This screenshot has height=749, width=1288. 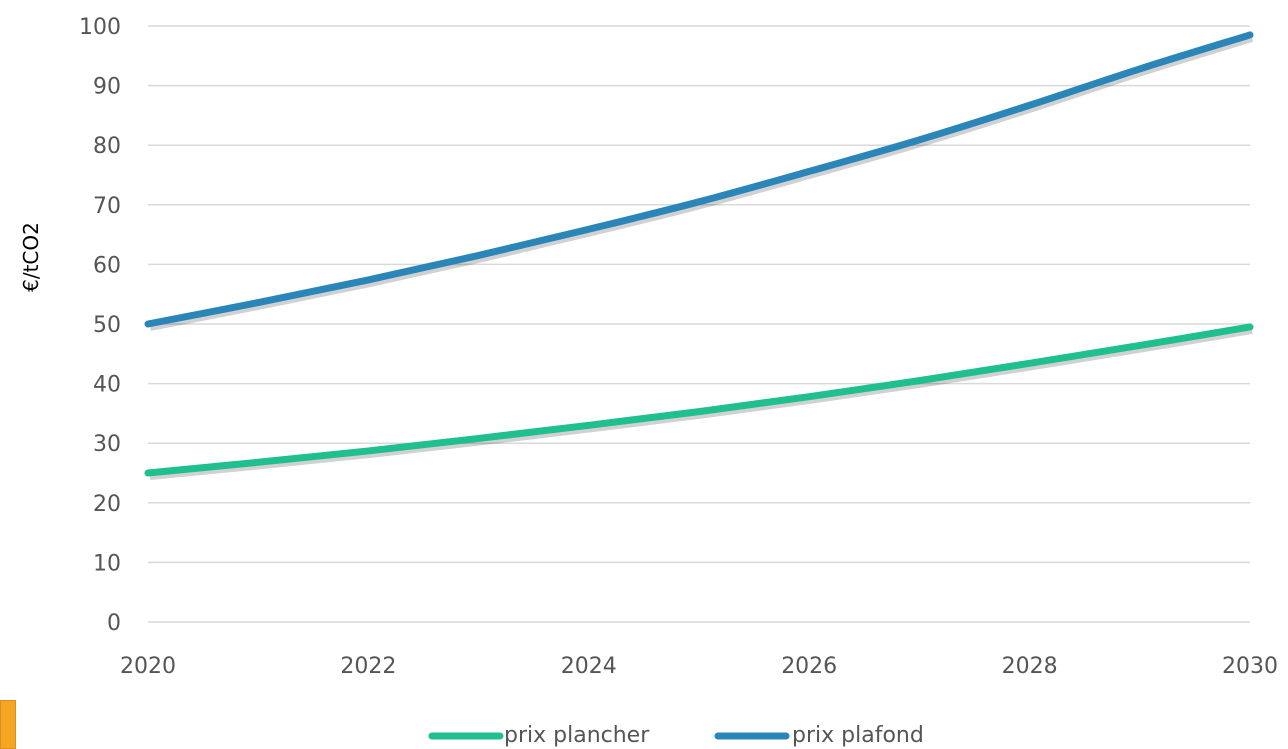 I want to click on y-tick-label: 90, so click(x=107, y=87).